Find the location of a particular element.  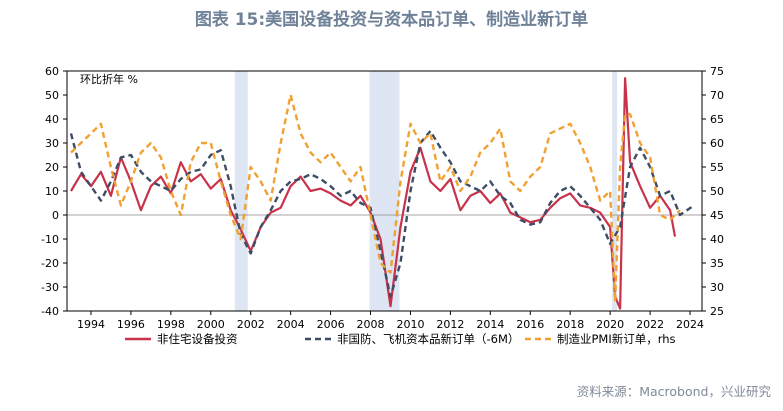

left-tick-label: 10 is located at coordinates (52, 191).